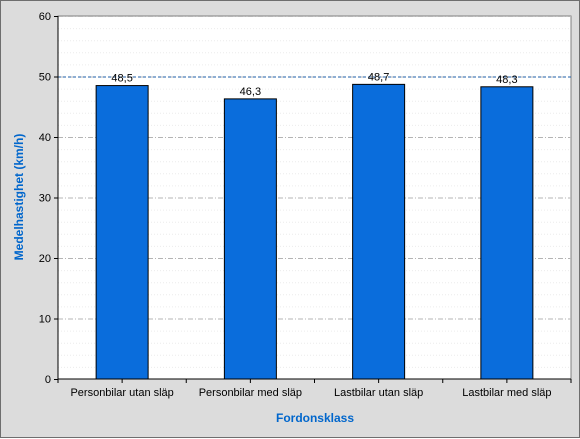  I want to click on y-axis-ticks: 0 10 20 30 40 50 60, so click(48, 198).